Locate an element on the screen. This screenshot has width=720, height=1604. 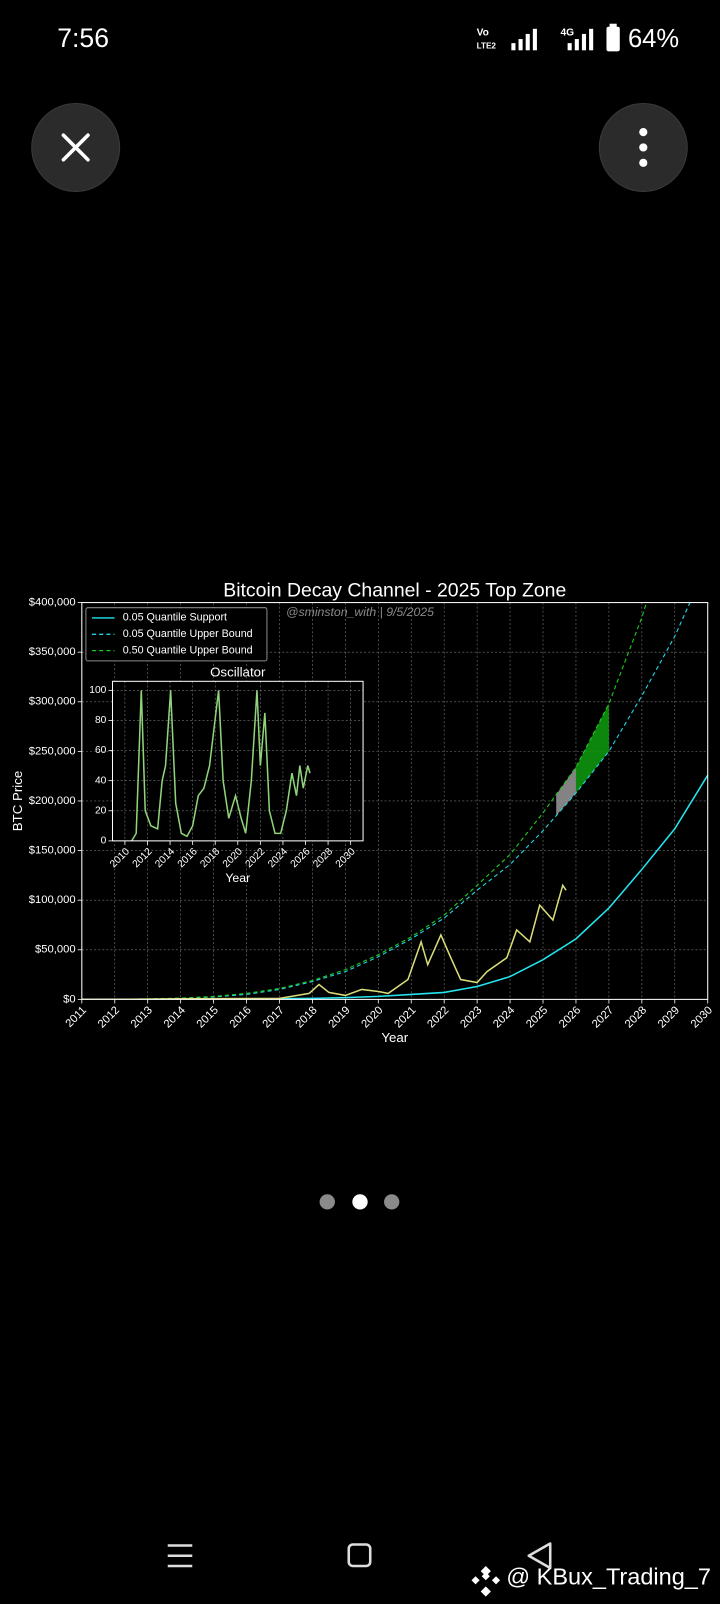
x-tick-label: 2017 is located at coordinates (274, 1017).